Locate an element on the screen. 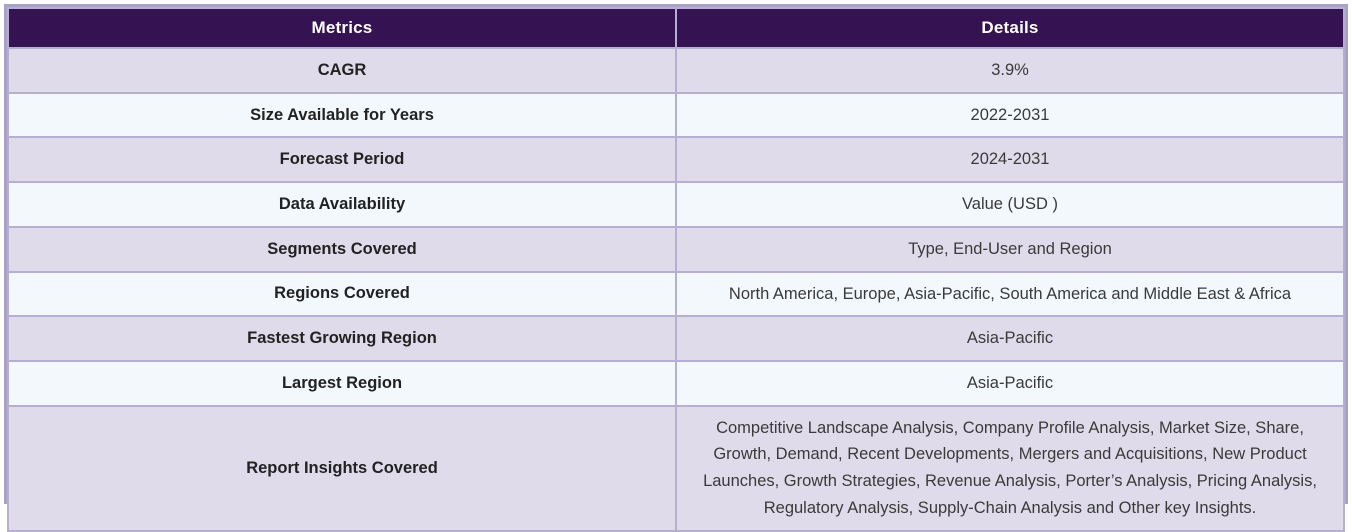  table-row: Largest Region Asia-Pacific is located at coordinates (676, 383).